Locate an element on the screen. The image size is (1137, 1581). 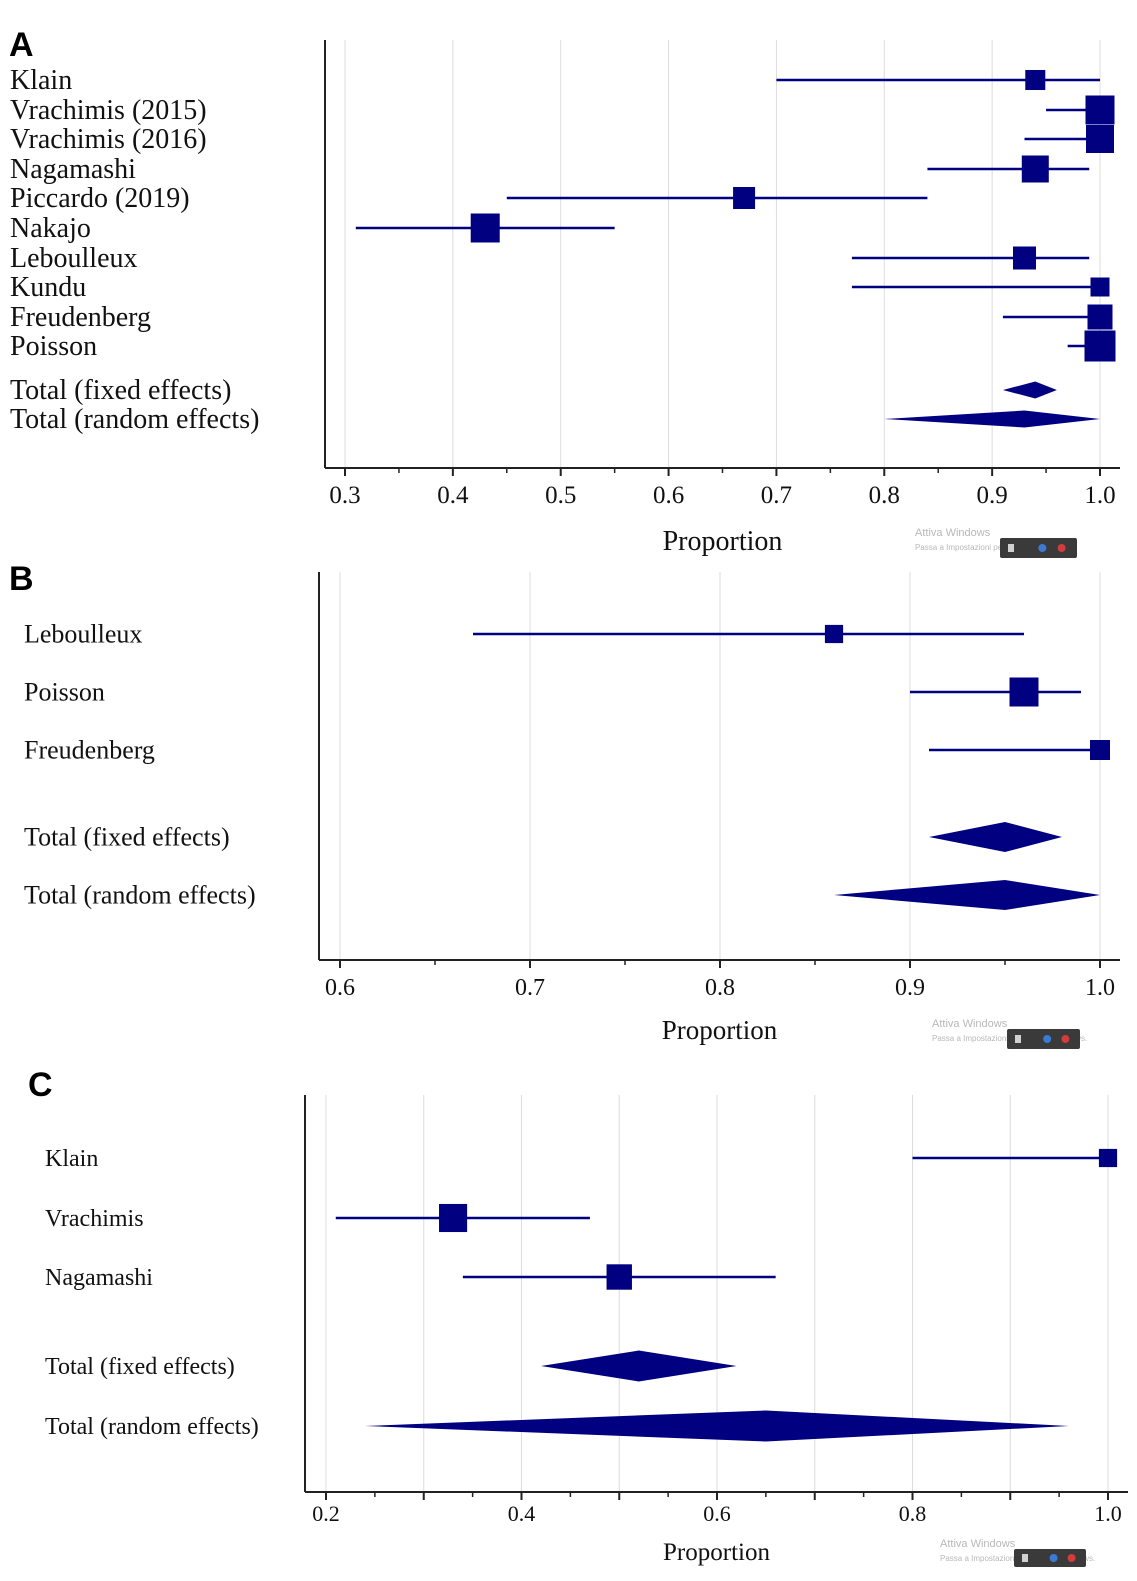
x-tick-label: 0.5 is located at coordinates (560, 495).